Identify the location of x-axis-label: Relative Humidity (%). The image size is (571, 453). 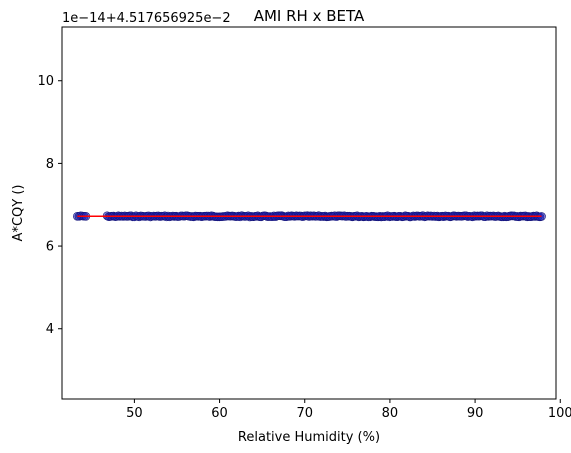
(309, 437).